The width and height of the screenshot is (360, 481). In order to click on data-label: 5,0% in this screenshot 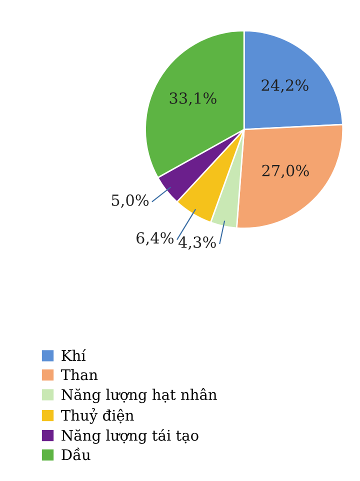, I will do `click(130, 201)`.